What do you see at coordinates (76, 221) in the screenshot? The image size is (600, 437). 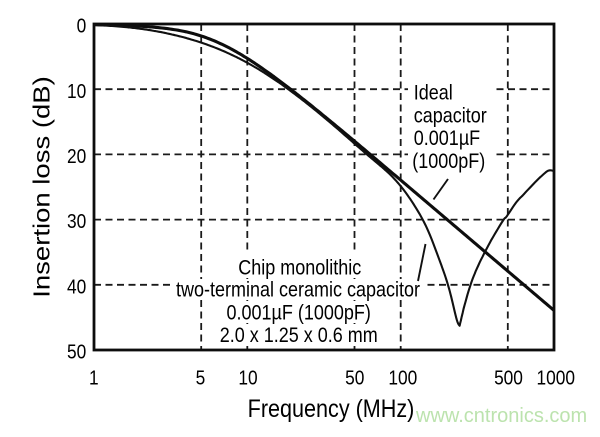 I see `svg-text: 30` at bounding box center [76, 221].